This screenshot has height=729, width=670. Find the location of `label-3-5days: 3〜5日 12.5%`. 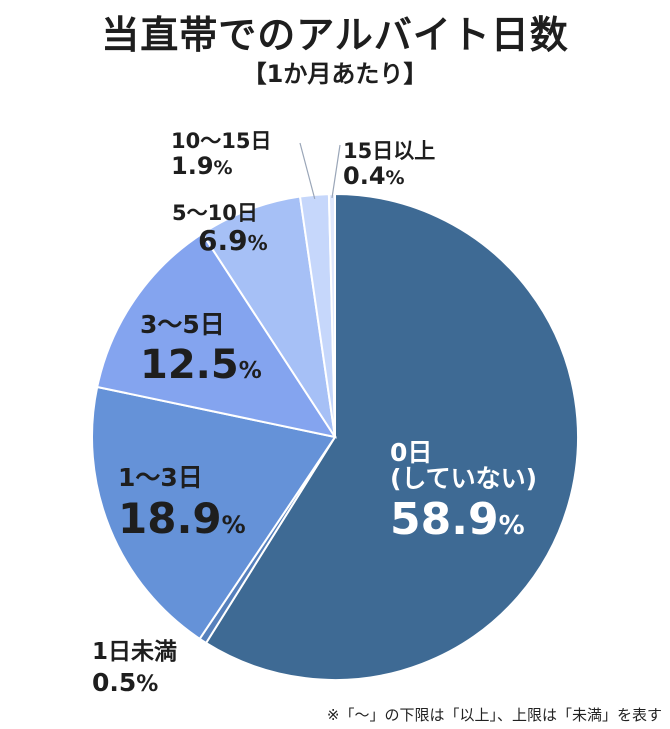

label-3-5days: 3〜5日 12.5% is located at coordinates (201, 349).